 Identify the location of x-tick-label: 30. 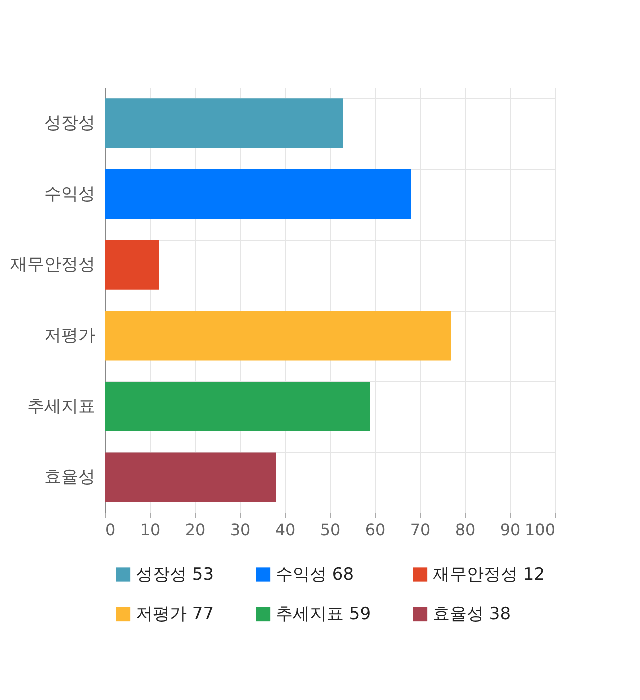
(240, 530).